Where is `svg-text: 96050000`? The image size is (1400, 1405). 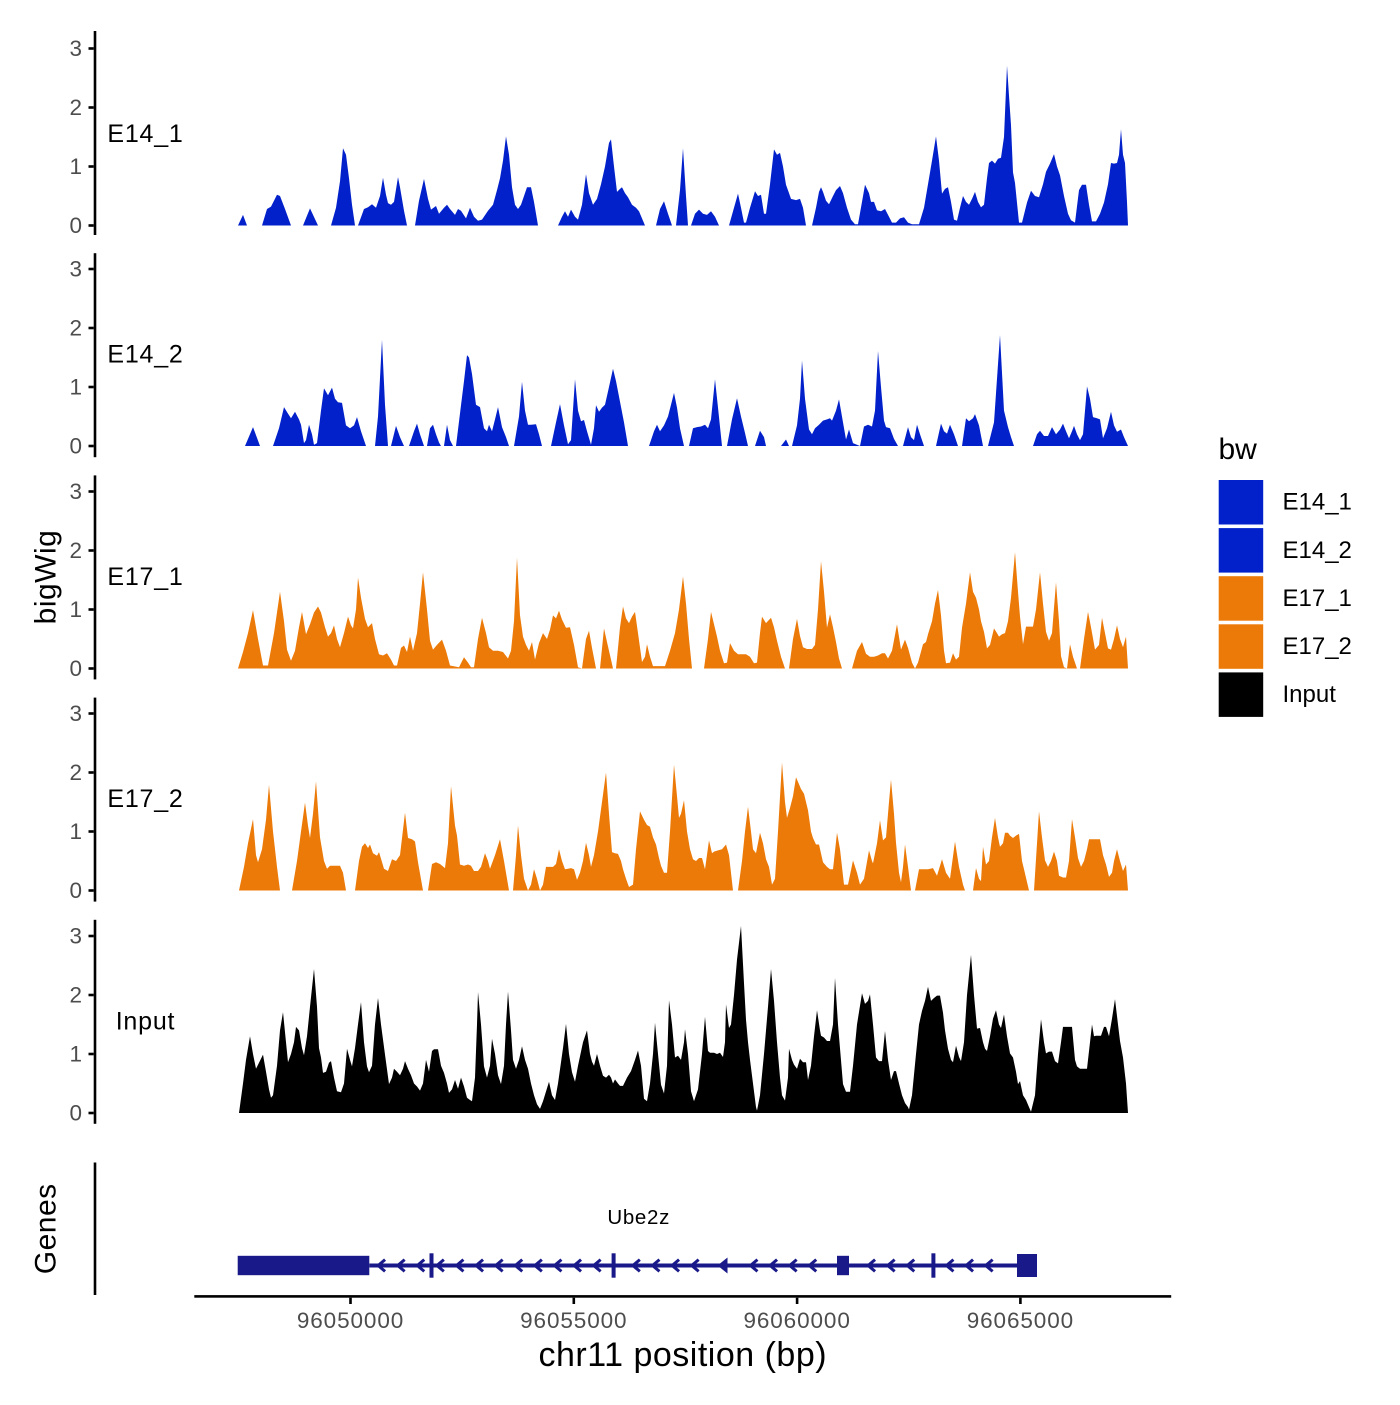
svg-text: 96050000 is located at coordinates (350, 1320).